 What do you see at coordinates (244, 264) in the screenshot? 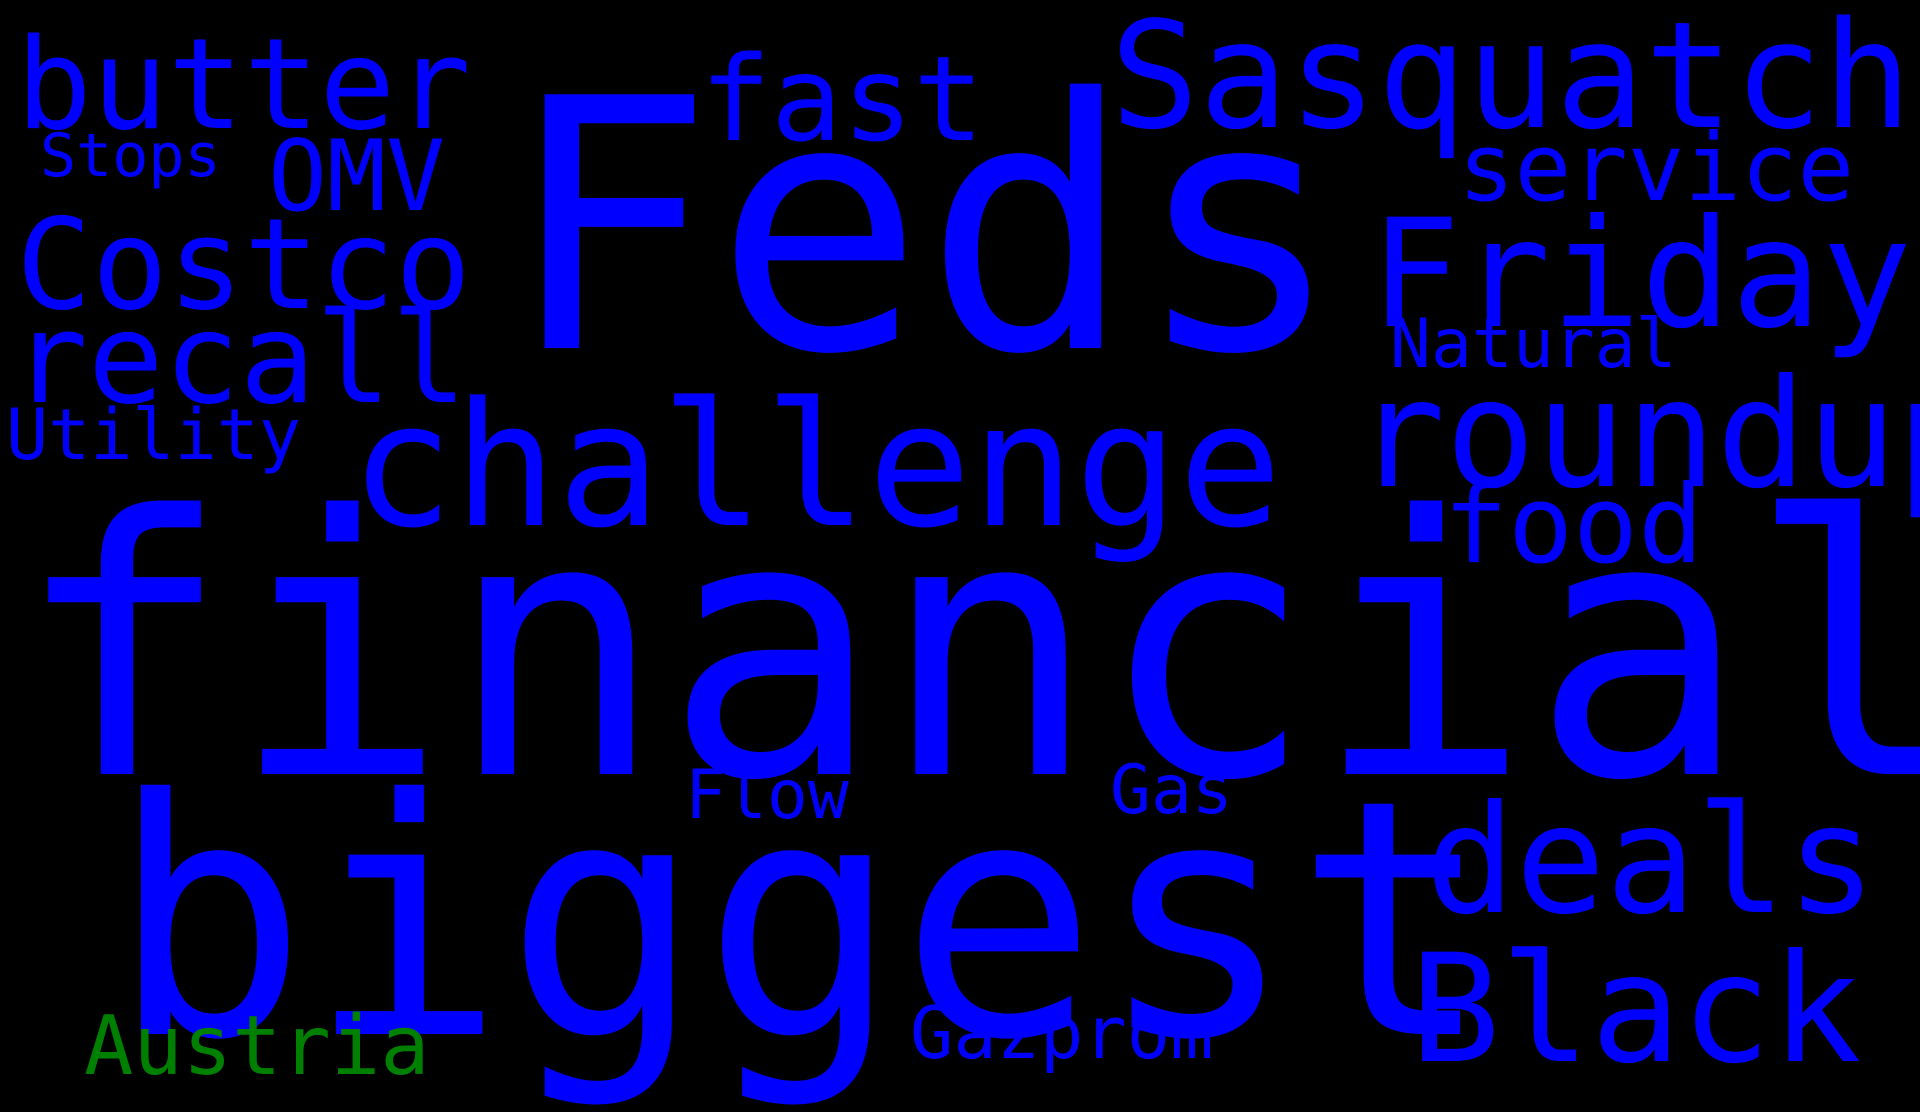
I see `word-costco: Costco` at bounding box center [244, 264].